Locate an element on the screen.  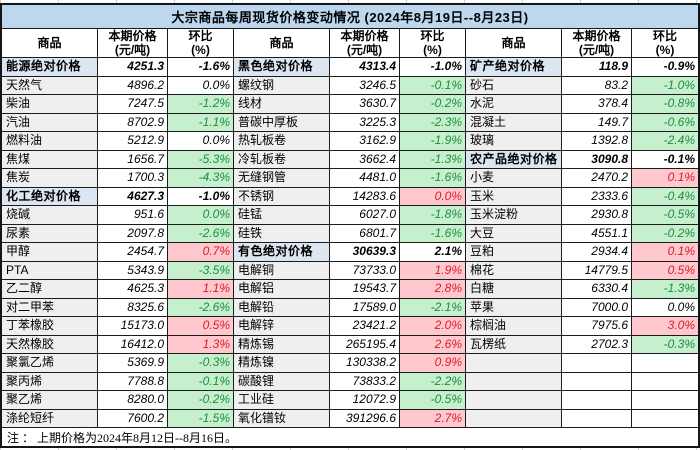
price-cell: 5343.9 is located at coordinates (133, 270).